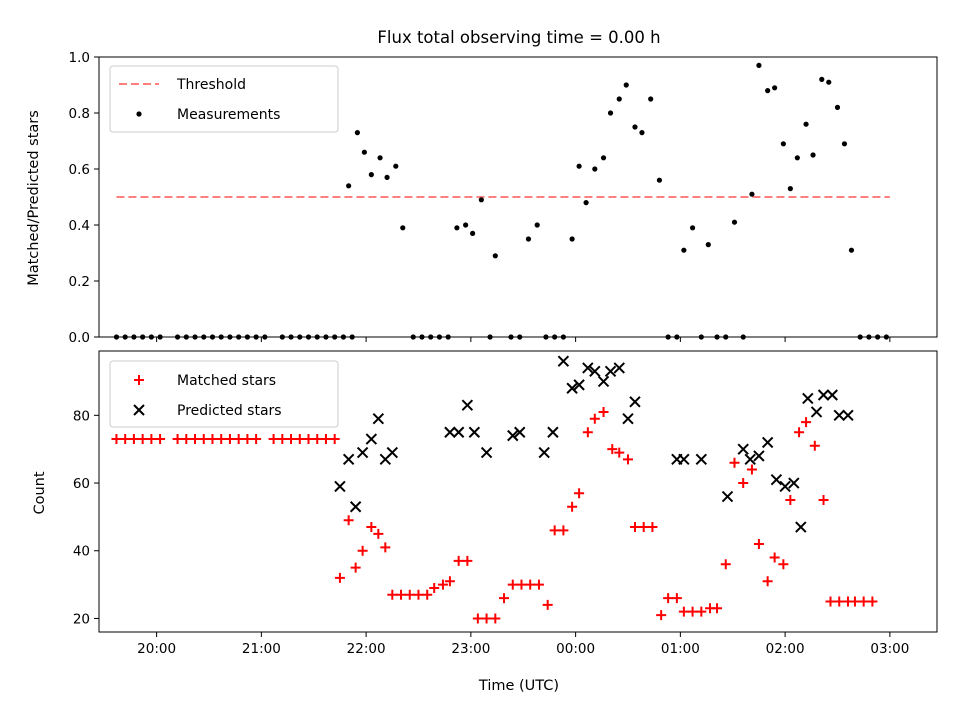 This screenshot has width=960, height=720. I want to click on x-tick-label: 23:00, so click(470, 649).